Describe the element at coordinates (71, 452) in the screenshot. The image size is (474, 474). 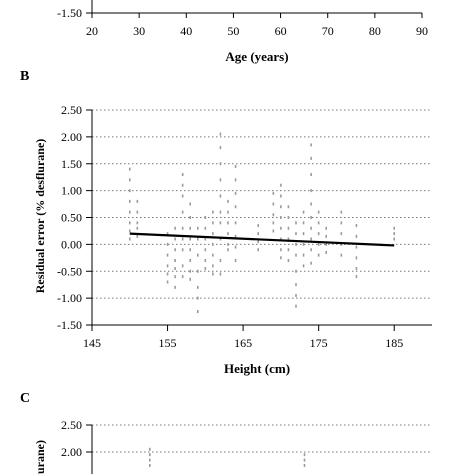
I see `panel-c-y-tick-label: 2.00` at that location.